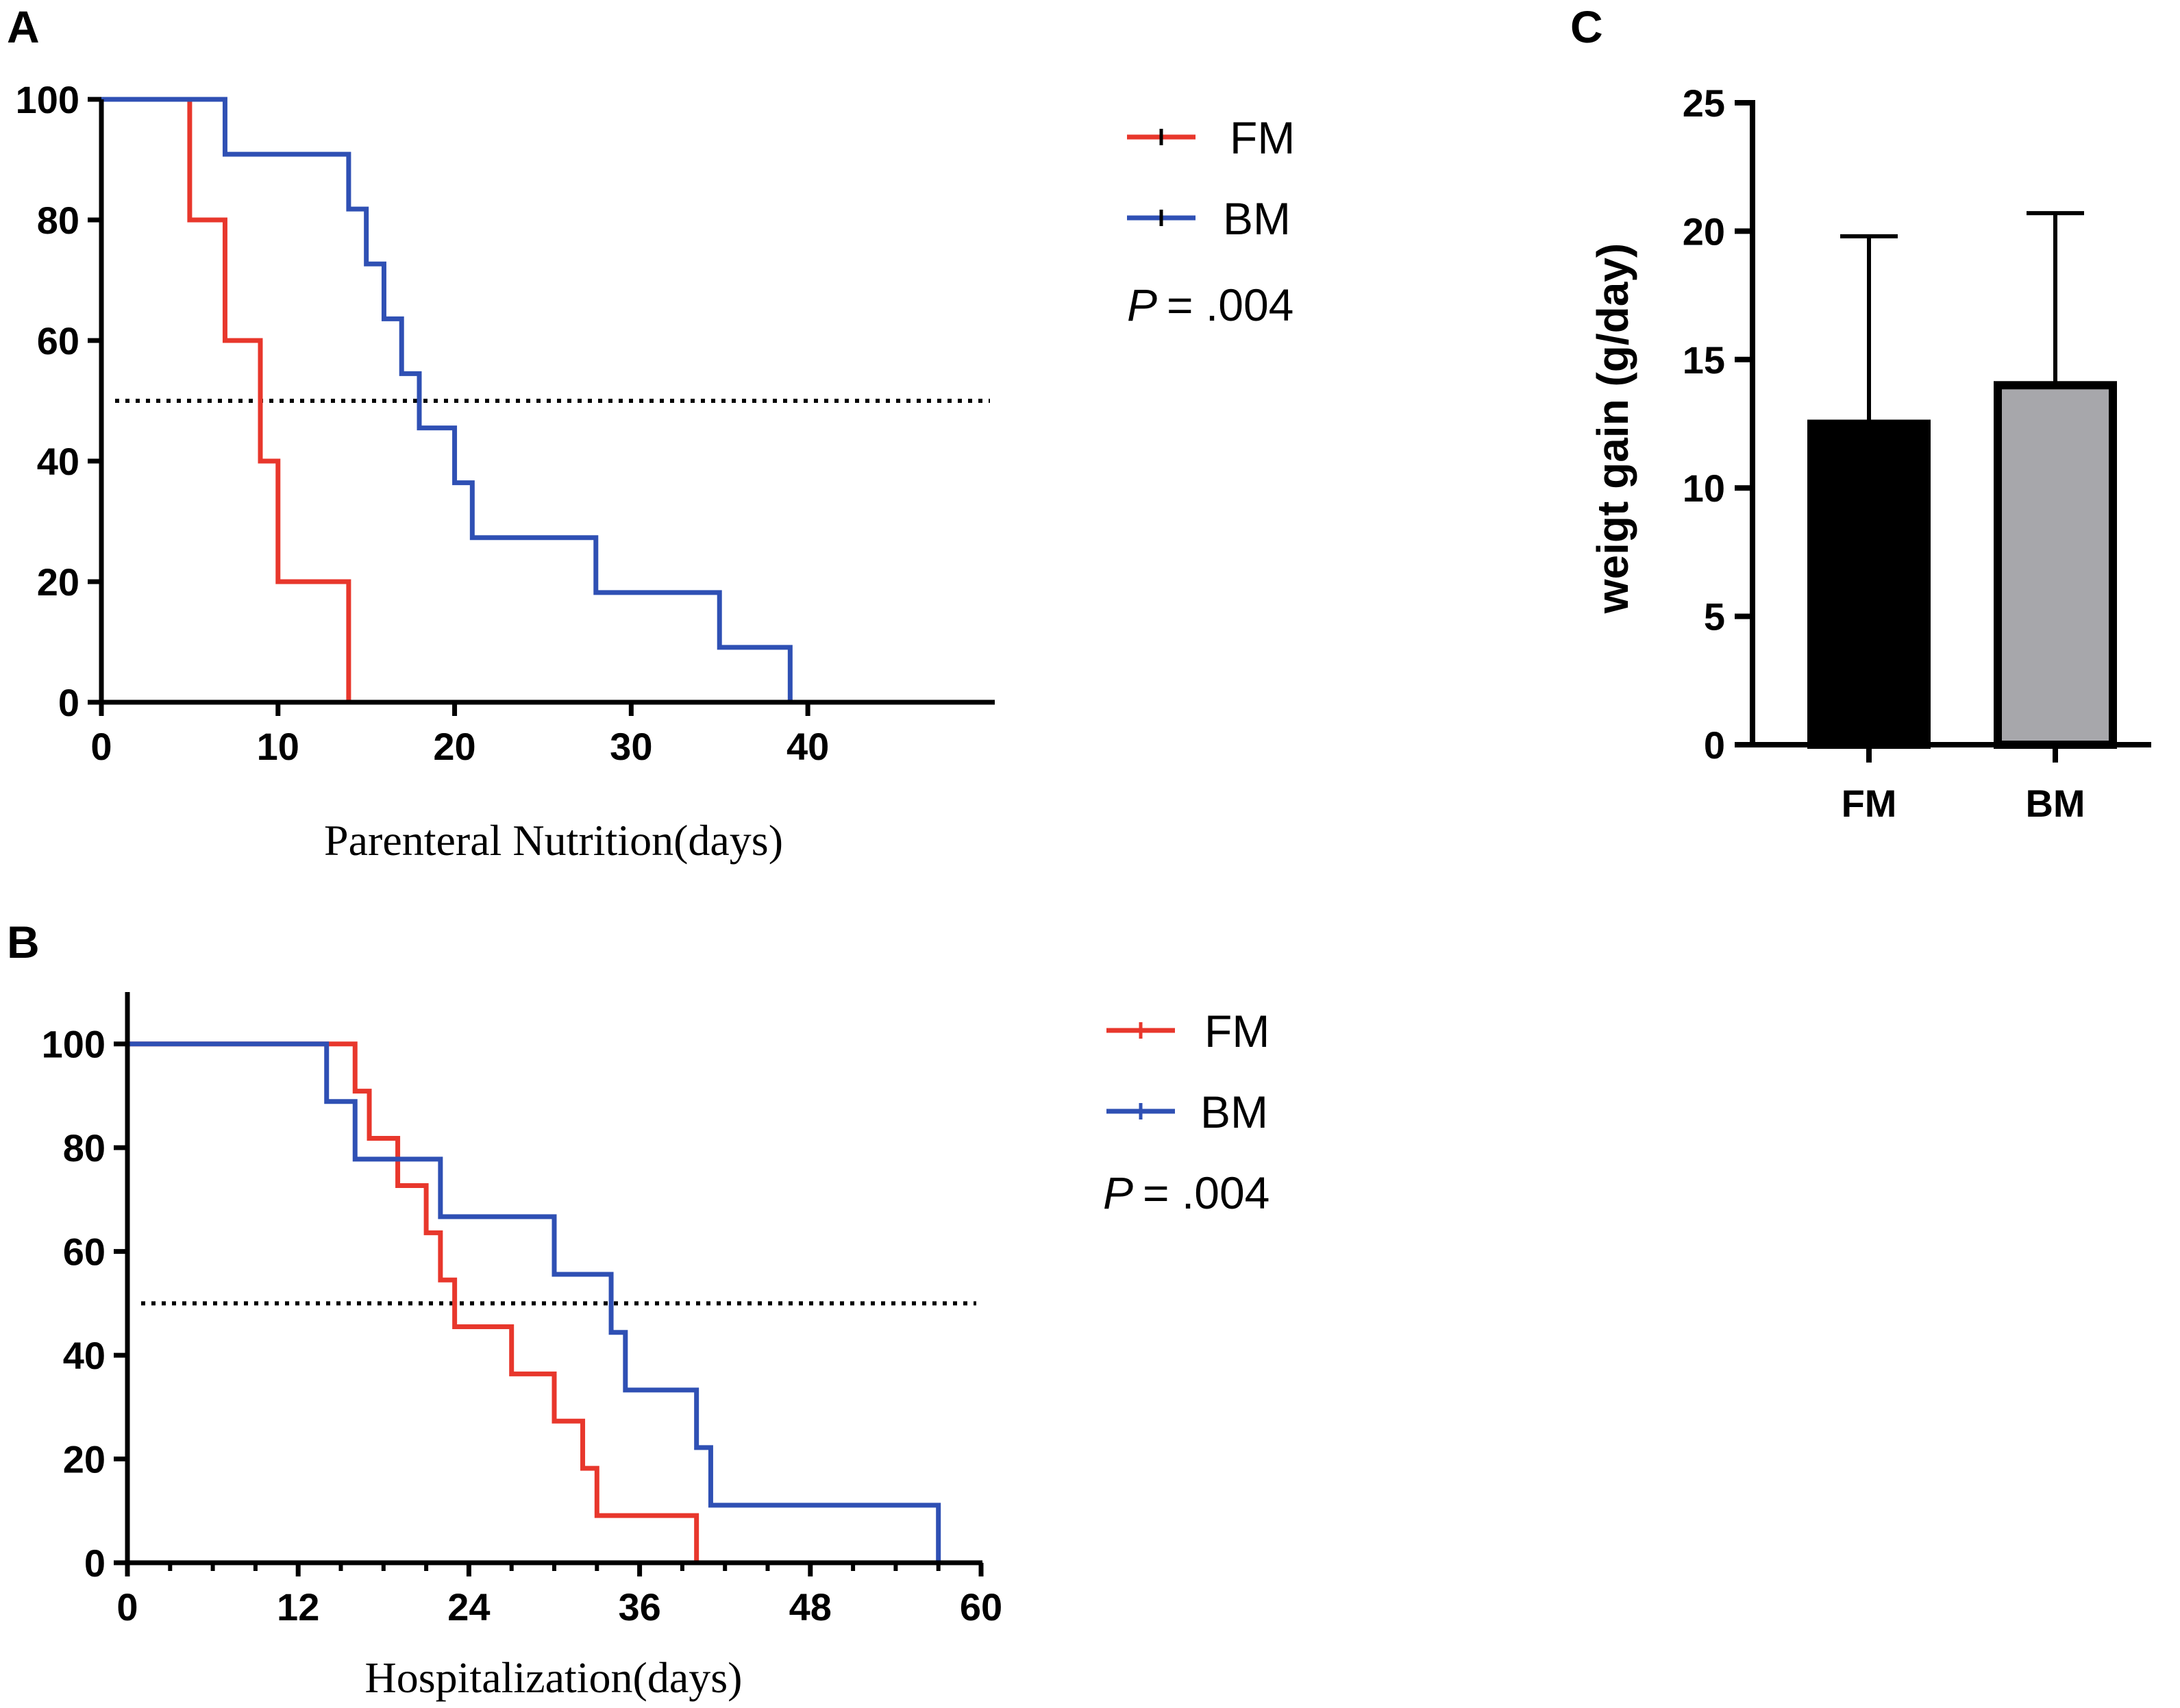 The height and width of the screenshot is (1708, 2180). Describe the element at coordinates (278, 746) in the screenshot. I see `a-x-tick-label-10: 10` at that location.